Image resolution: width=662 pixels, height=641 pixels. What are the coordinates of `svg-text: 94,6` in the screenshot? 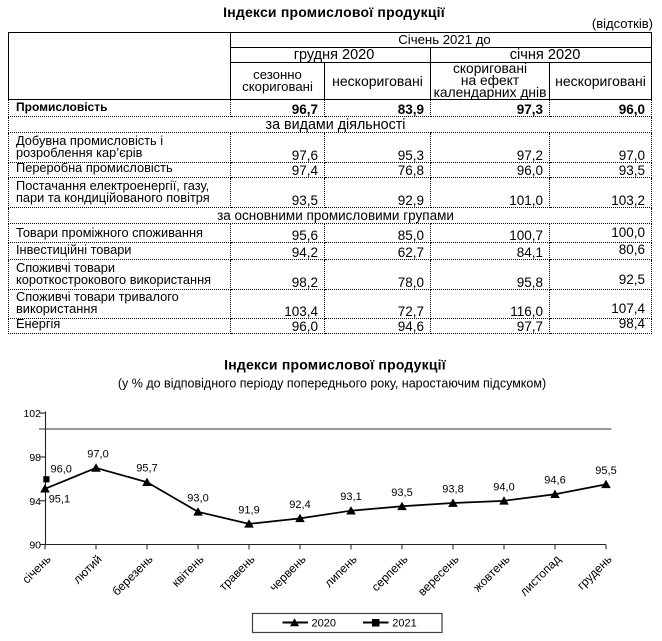 It's located at (554, 481).